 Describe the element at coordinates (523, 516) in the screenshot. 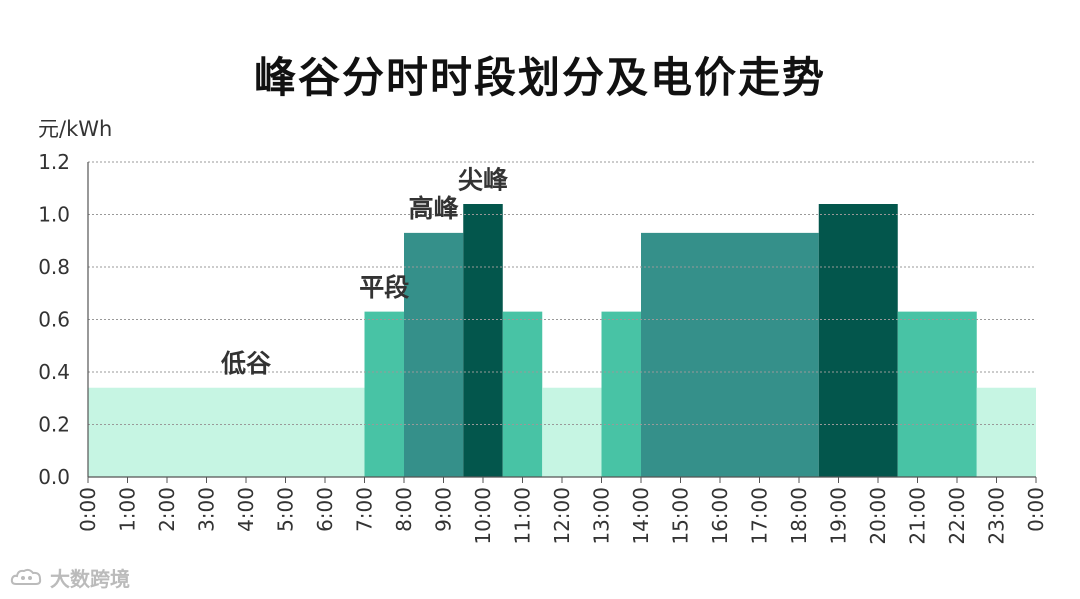

I see `x-tick-label: 11:00` at that location.